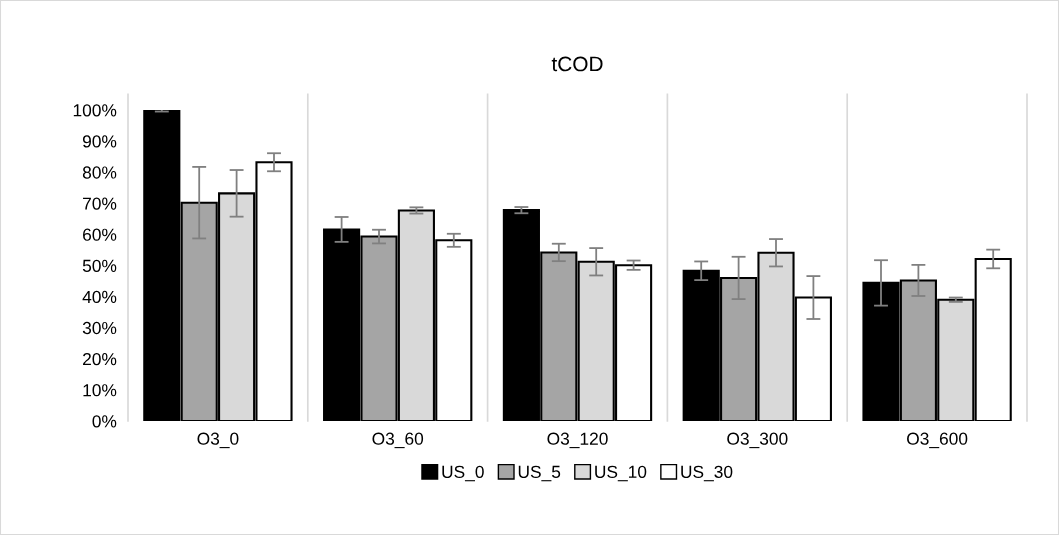 The height and width of the screenshot is (535, 1059). I want to click on x-tick-label: O3_120, so click(577, 440).